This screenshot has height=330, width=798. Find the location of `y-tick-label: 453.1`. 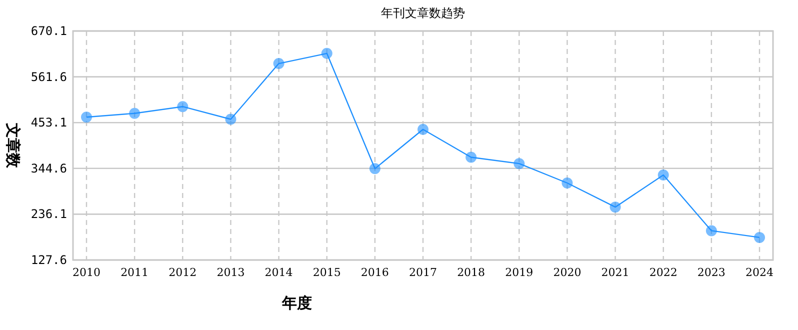

y-tick-label: 453.1 is located at coordinates (48, 123).